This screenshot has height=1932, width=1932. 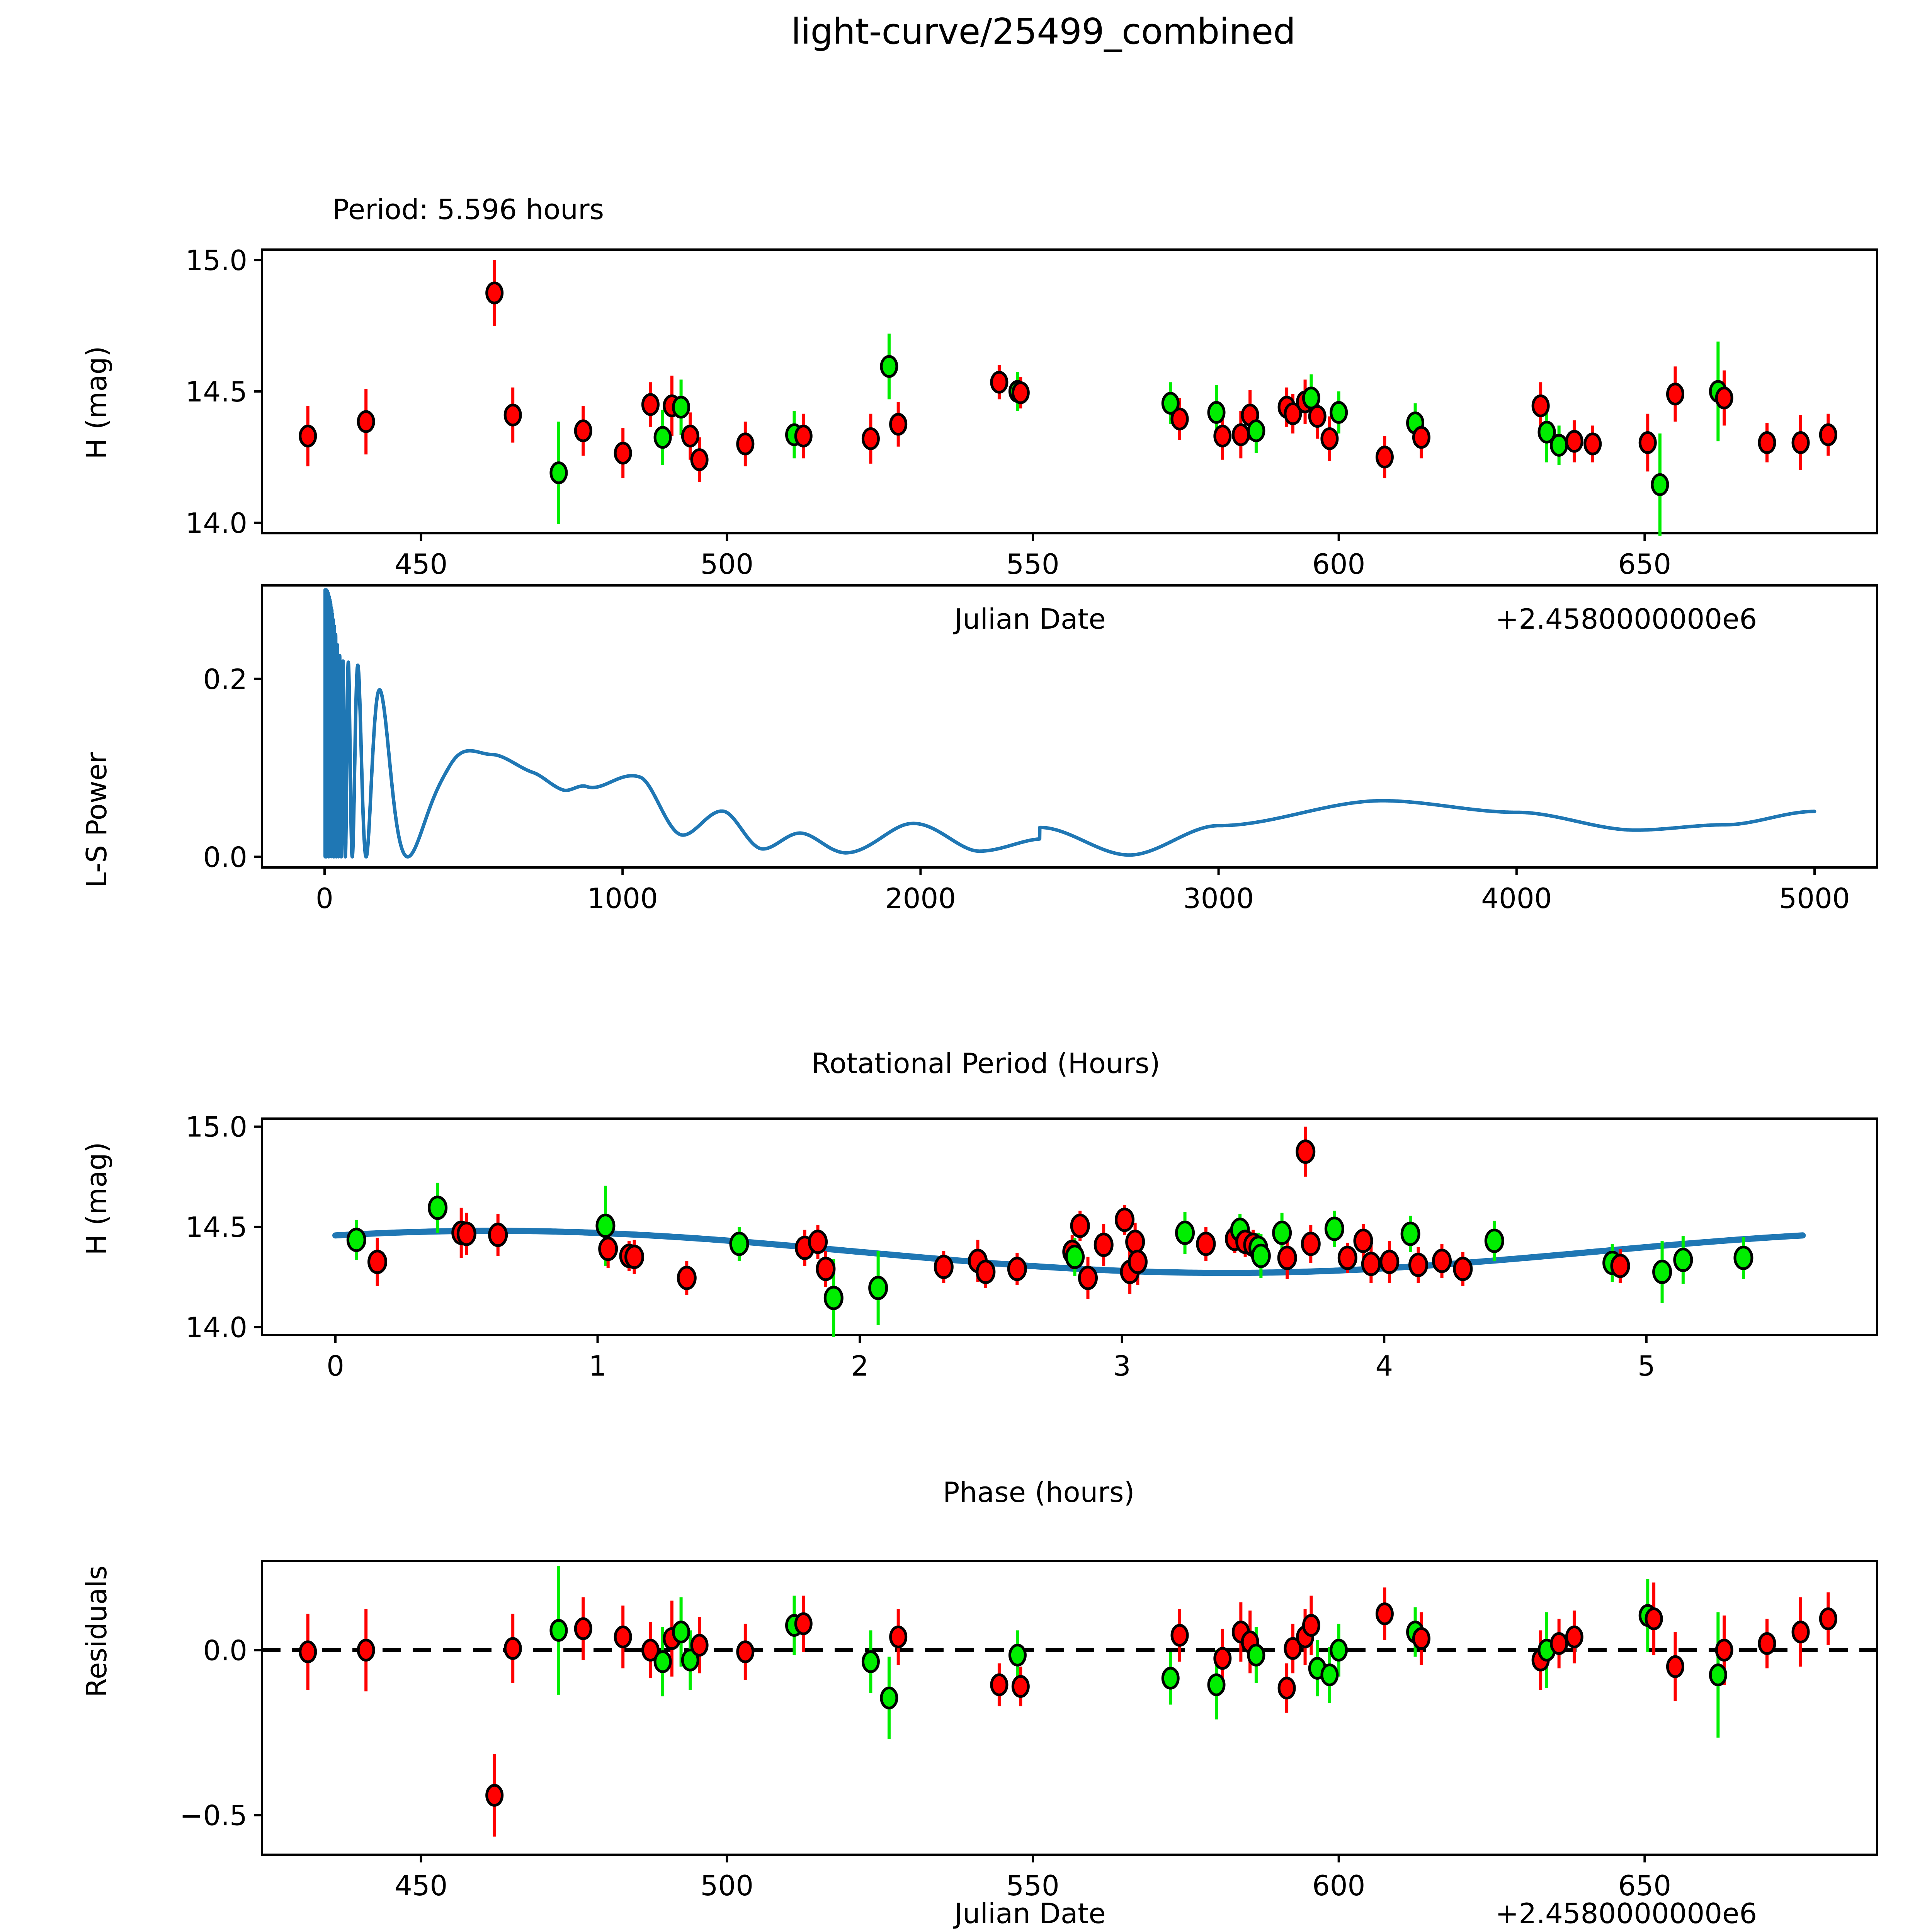 I want to click on periodogram-curve, so click(x=1070, y=724).